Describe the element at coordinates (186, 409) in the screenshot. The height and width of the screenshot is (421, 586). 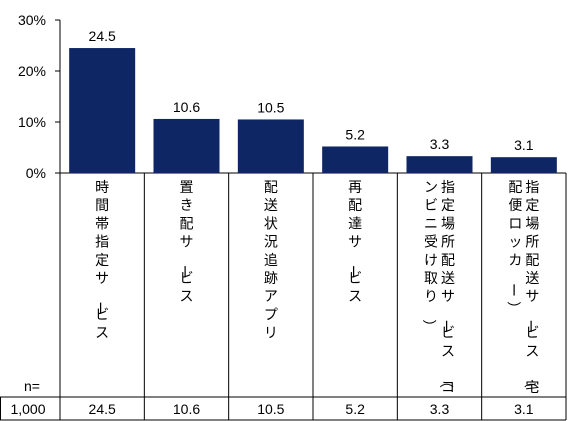
I see `table-cell-value: 10.6` at that location.